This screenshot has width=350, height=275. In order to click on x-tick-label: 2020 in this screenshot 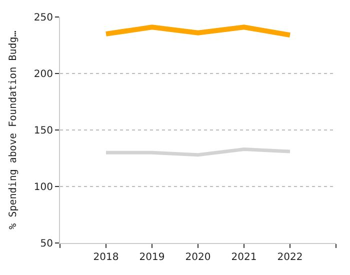, I will do `click(198, 257)`.